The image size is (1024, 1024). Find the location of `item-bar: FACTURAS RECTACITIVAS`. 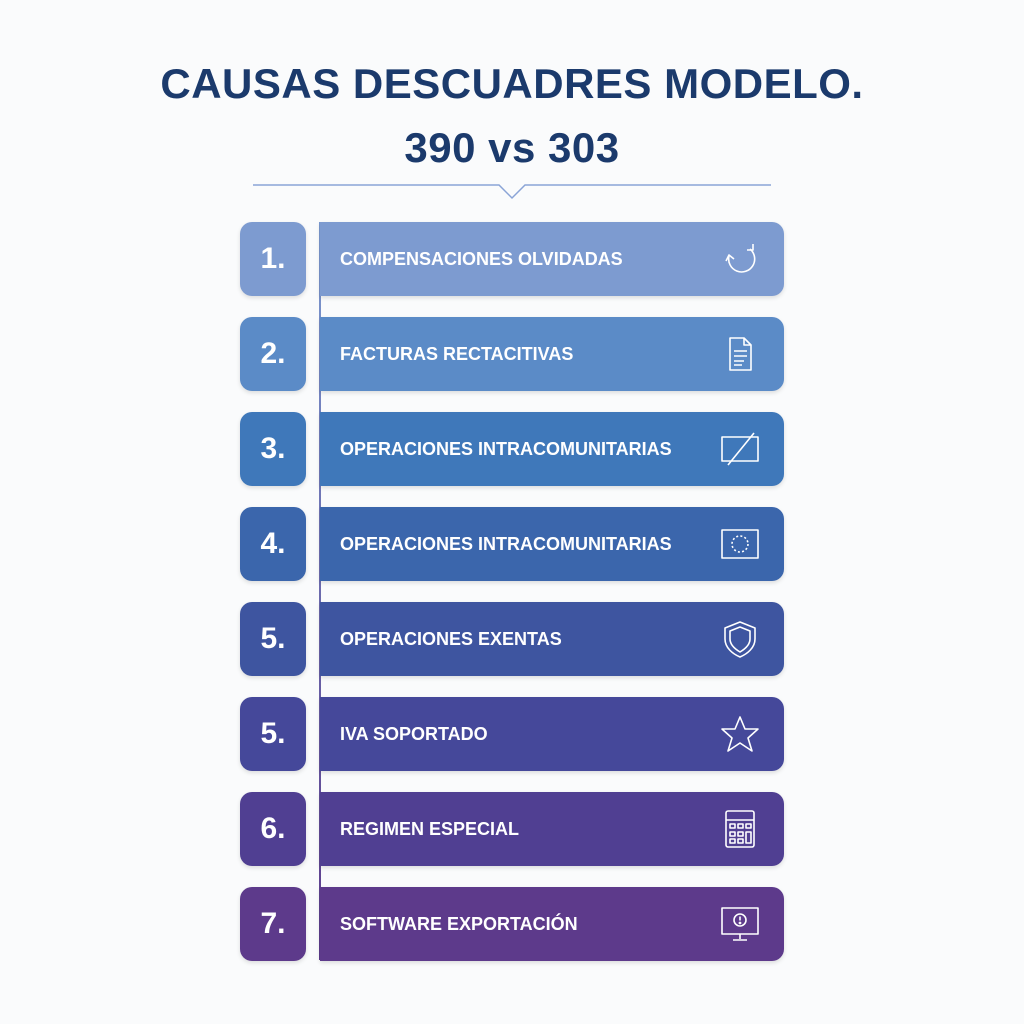

item-bar: FACTURAS RECTACITIVAS is located at coordinates (552, 354).